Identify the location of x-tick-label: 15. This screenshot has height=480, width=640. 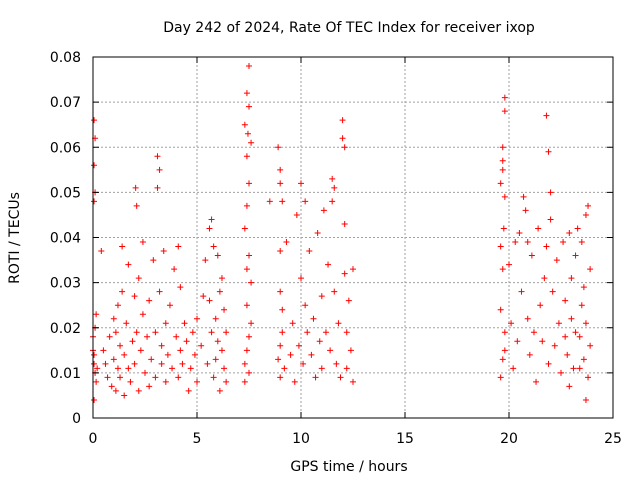
(405, 439).